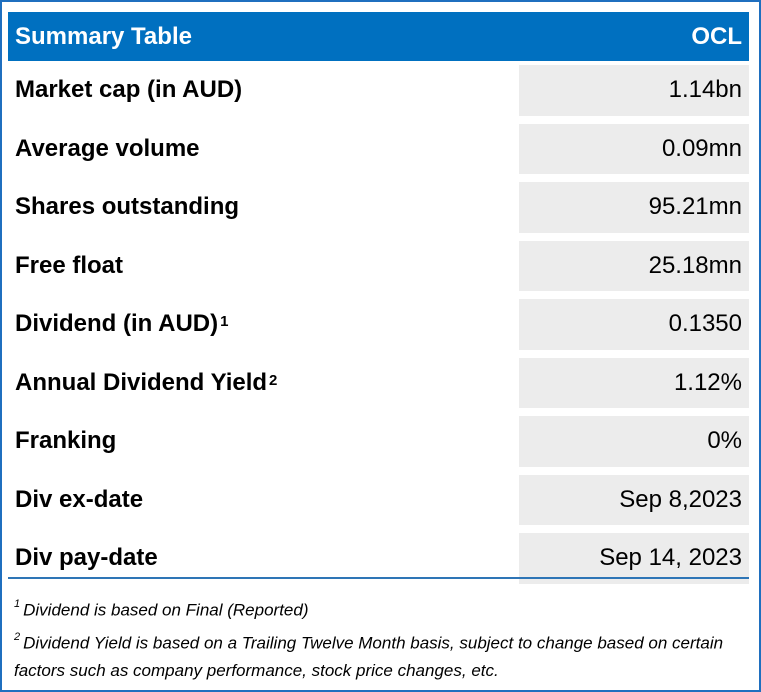  Describe the element at coordinates (263, 207) in the screenshot. I see `row-label: Shares outstanding` at that location.